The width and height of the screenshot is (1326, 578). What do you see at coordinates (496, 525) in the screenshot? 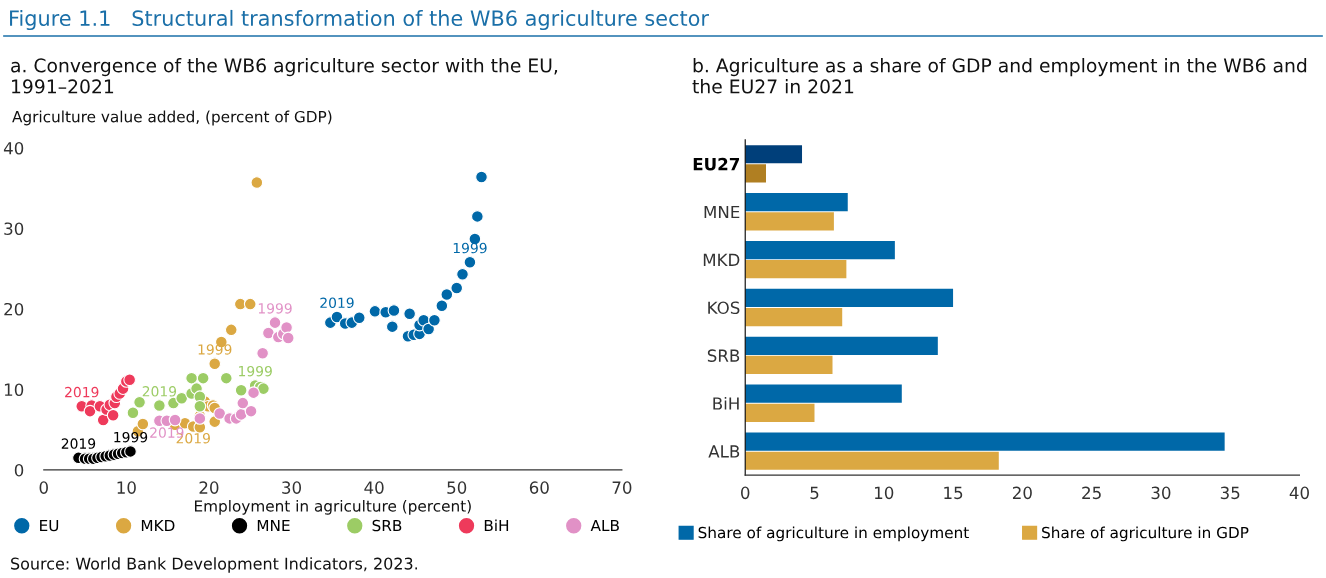
I see `legend-label: BiH` at bounding box center [496, 525].